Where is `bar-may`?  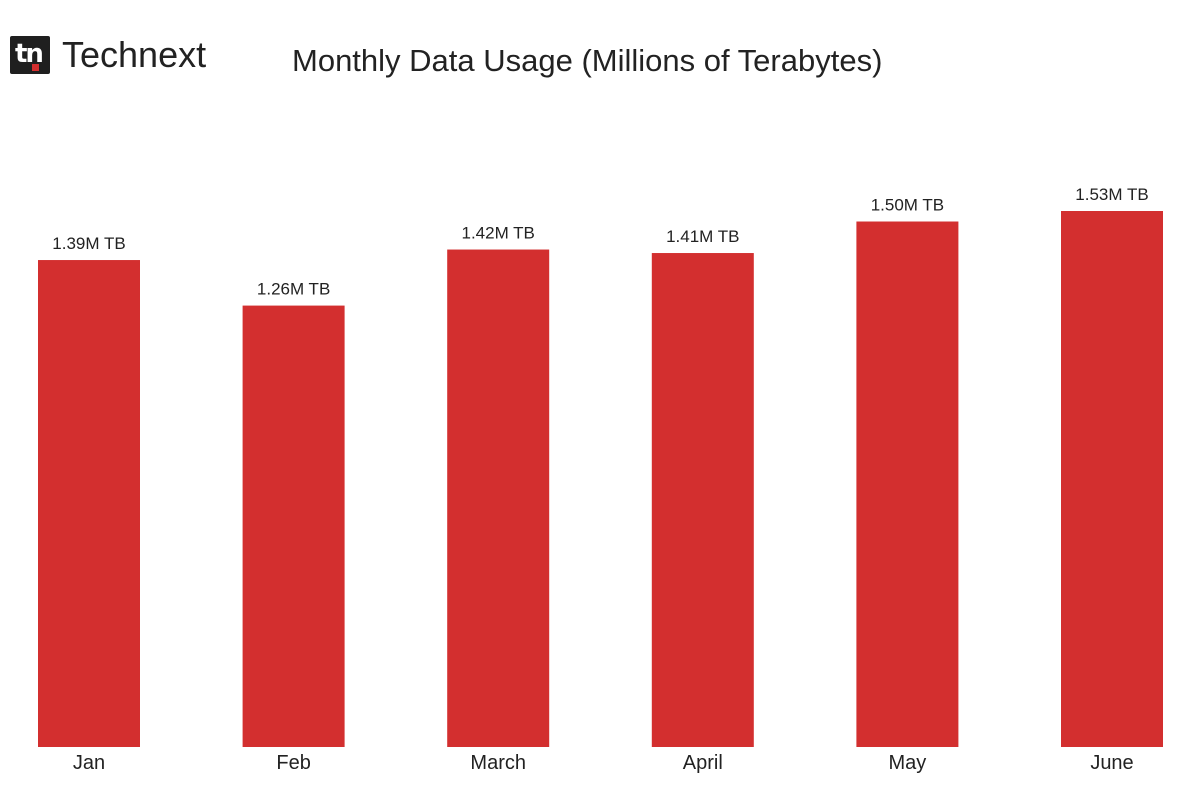
bar-may is located at coordinates (907, 484).